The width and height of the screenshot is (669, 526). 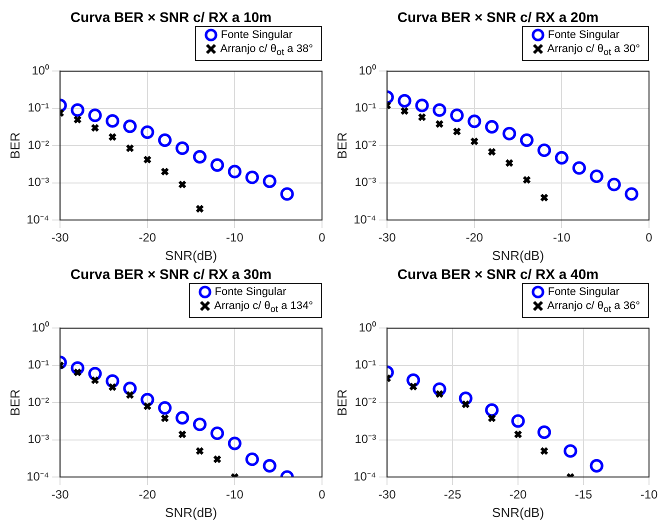 I want to click on chart-title: Curva BER × SNR c/ RX a 10m, so click(x=171, y=17).